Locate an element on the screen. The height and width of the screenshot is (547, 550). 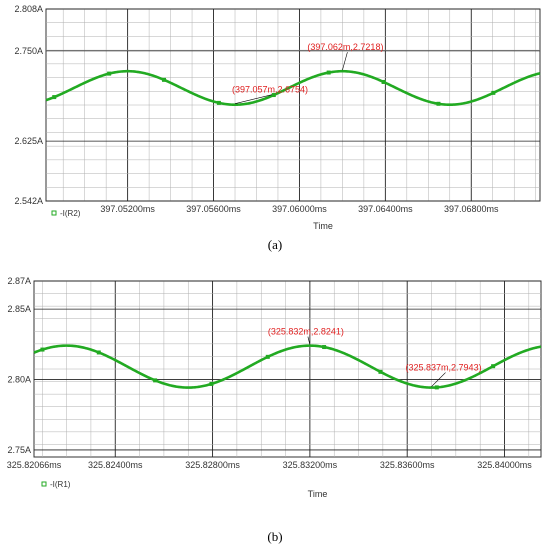
x-tick-label: 397.05200ms is located at coordinates (127, 209).